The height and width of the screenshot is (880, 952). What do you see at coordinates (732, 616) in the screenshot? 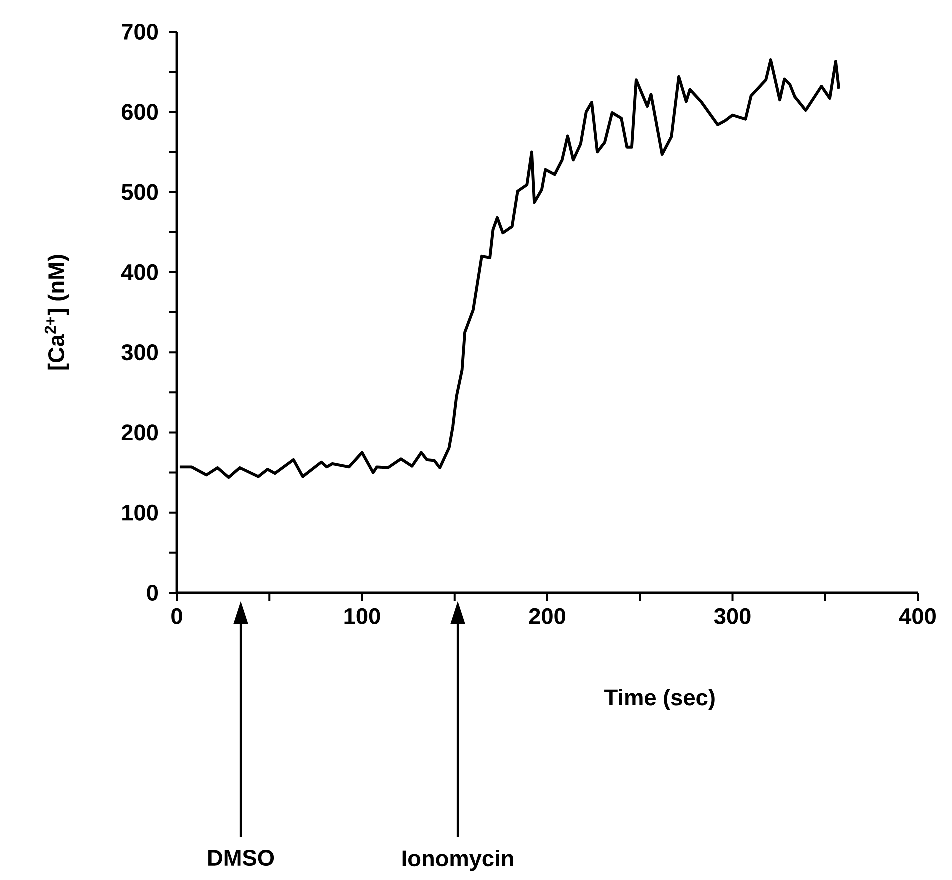
I see `x-tick-label: 300` at bounding box center [732, 616].